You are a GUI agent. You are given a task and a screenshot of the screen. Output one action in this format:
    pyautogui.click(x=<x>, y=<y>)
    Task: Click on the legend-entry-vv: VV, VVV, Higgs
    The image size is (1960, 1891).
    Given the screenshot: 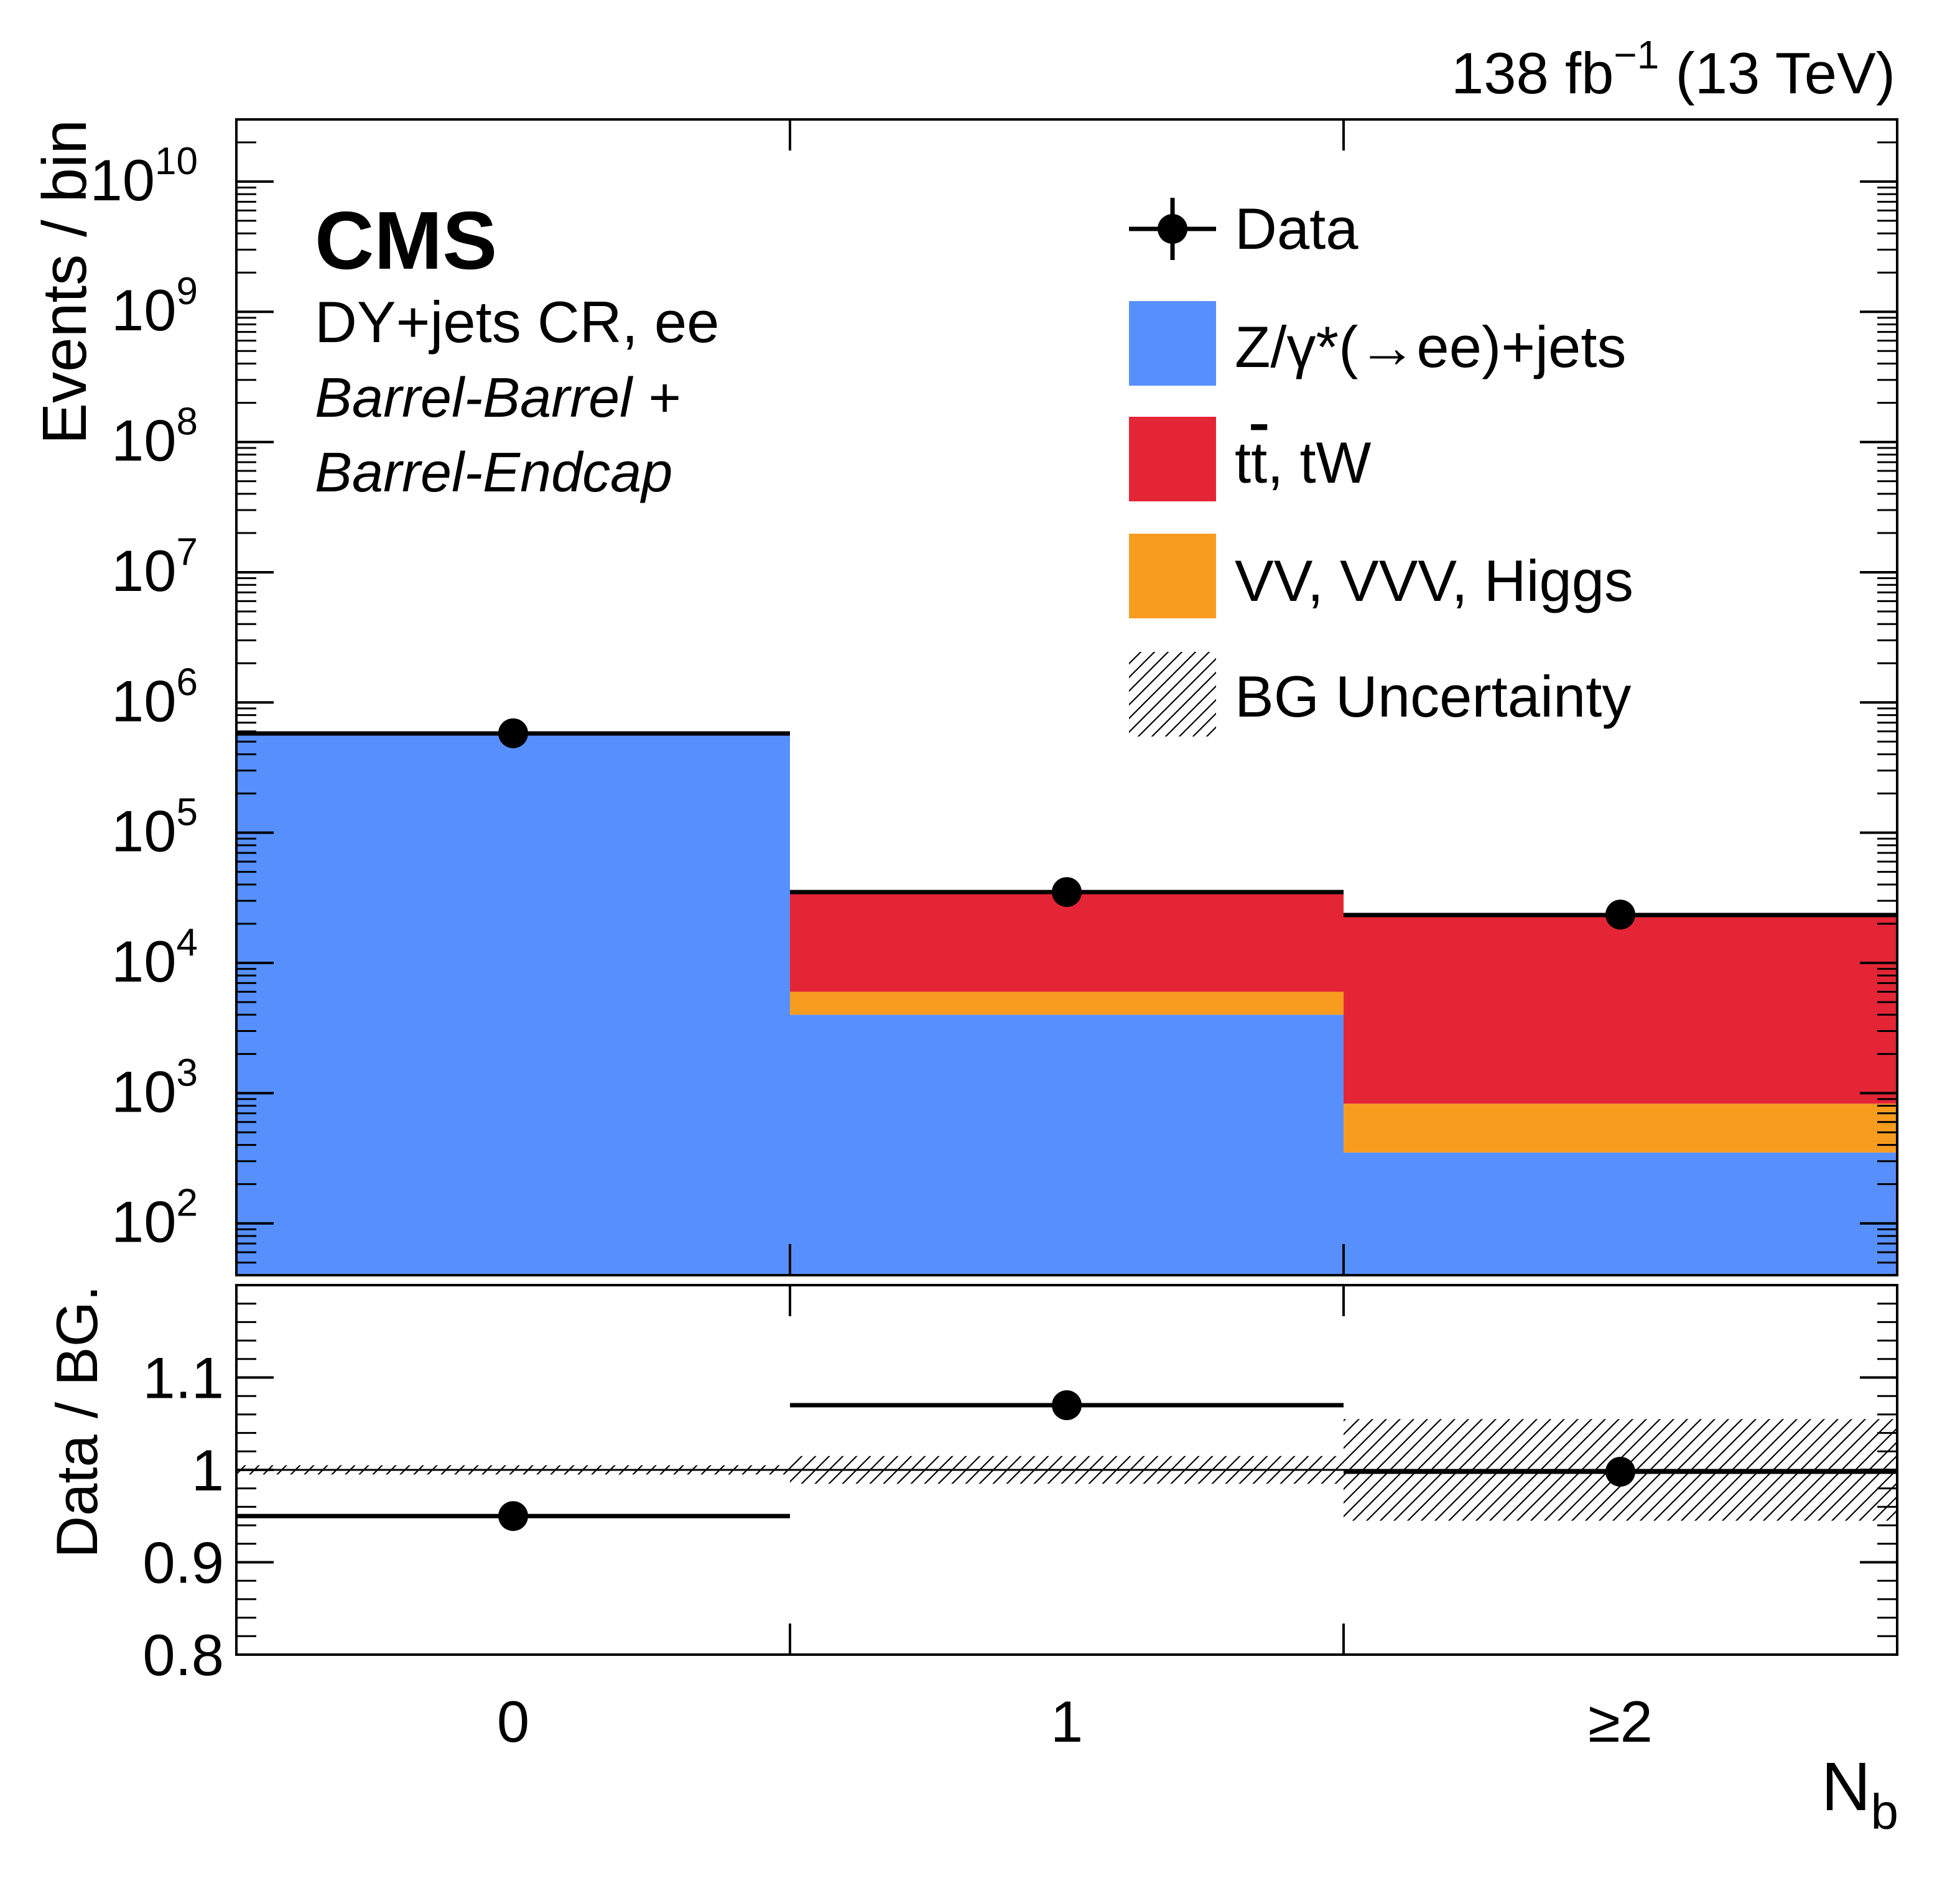 What is the action you would take?
    pyautogui.click(x=1381, y=576)
    